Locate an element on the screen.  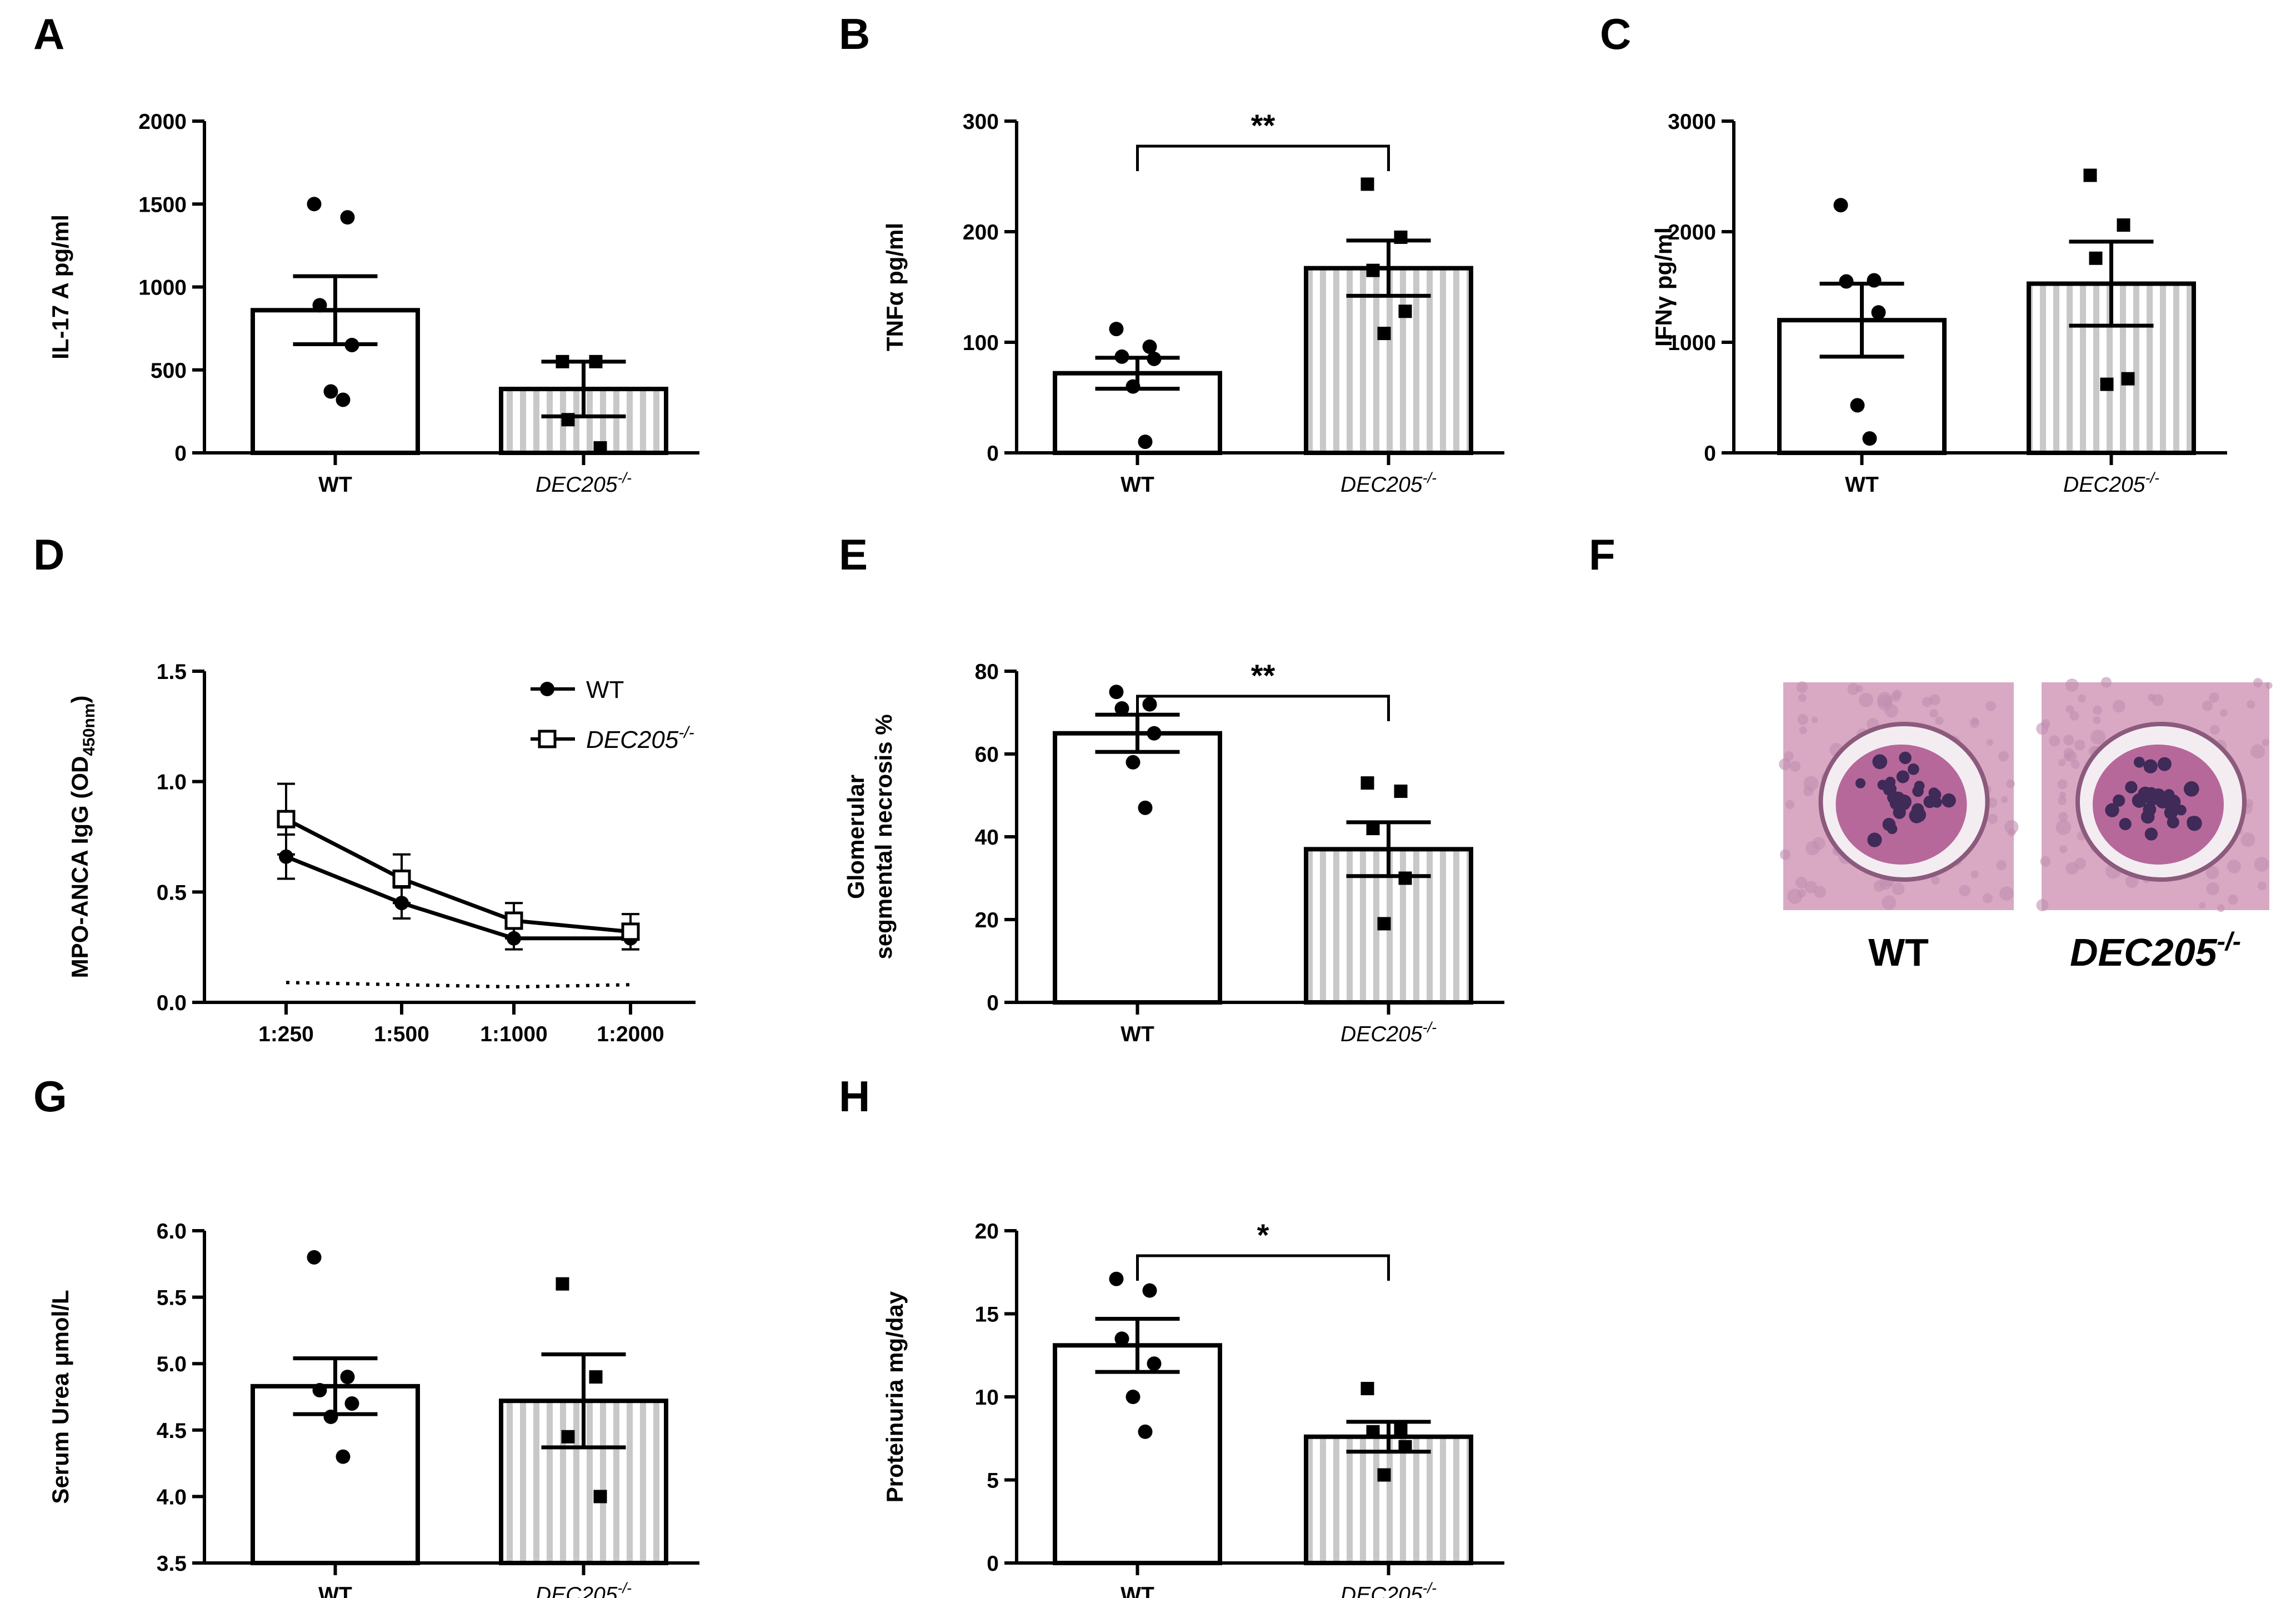
micrograph-label: DEC205-/- is located at coordinates (2155, 950).